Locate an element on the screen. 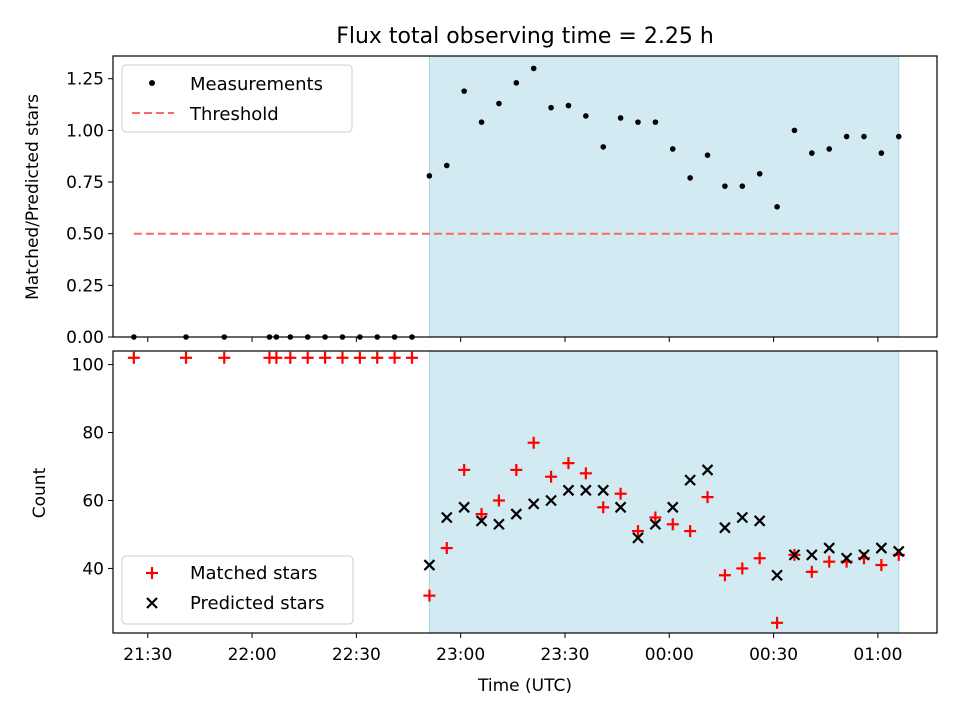  y-tick-label: 0.00 is located at coordinates (85, 338).